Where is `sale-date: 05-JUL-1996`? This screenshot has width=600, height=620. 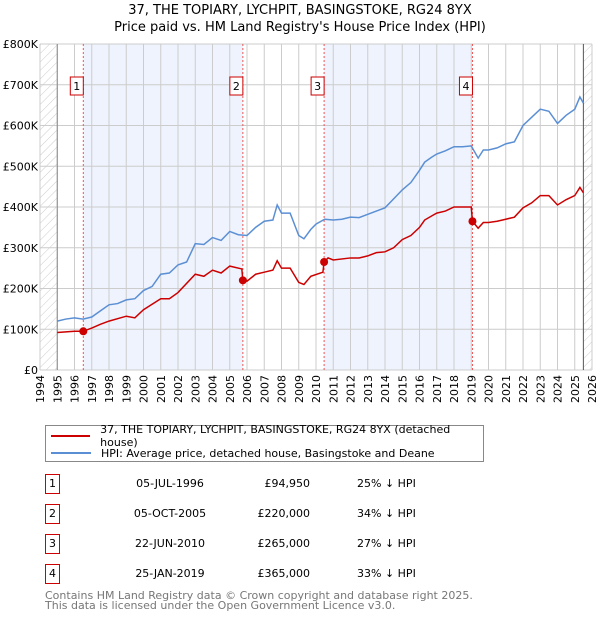
sale-date: 05-JUL-1996 is located at coordinates (170, 483).